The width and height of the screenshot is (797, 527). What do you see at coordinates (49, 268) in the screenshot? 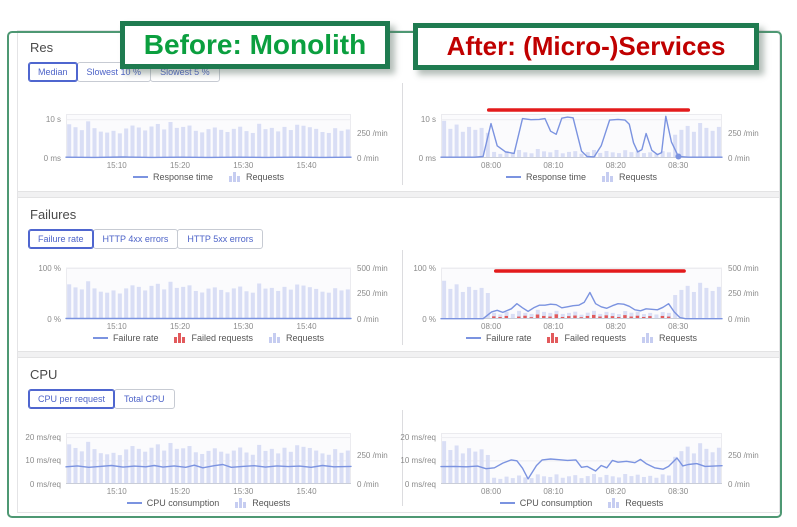
I see `y-axis-label: 100 %` at bounding box center [49, 268].